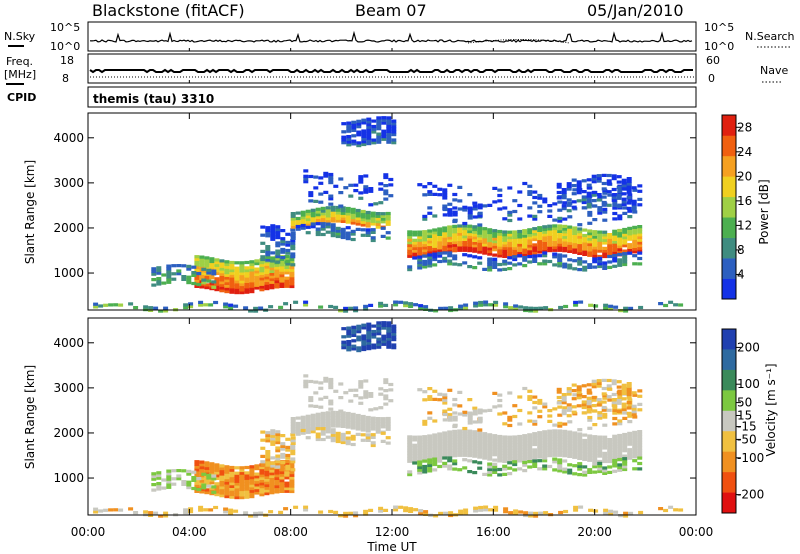  Describe the element at coordinates (729, 187) in the screenshot. I see `colorbar-swatch` at that location.